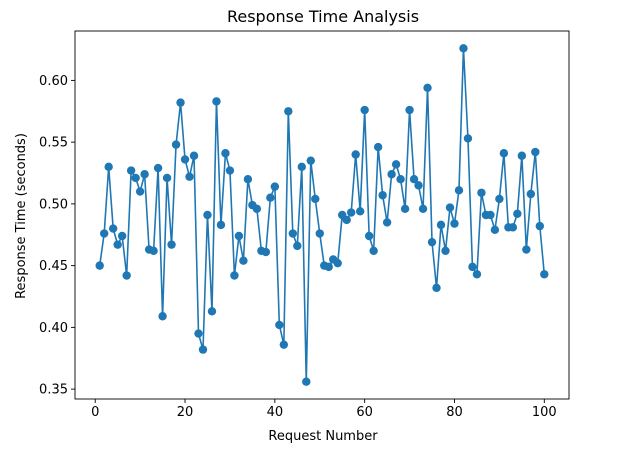 Image resolution: width=633 pixels, height=451 pixels. I want to click on x-tick-label: 20, so click(185, 412).